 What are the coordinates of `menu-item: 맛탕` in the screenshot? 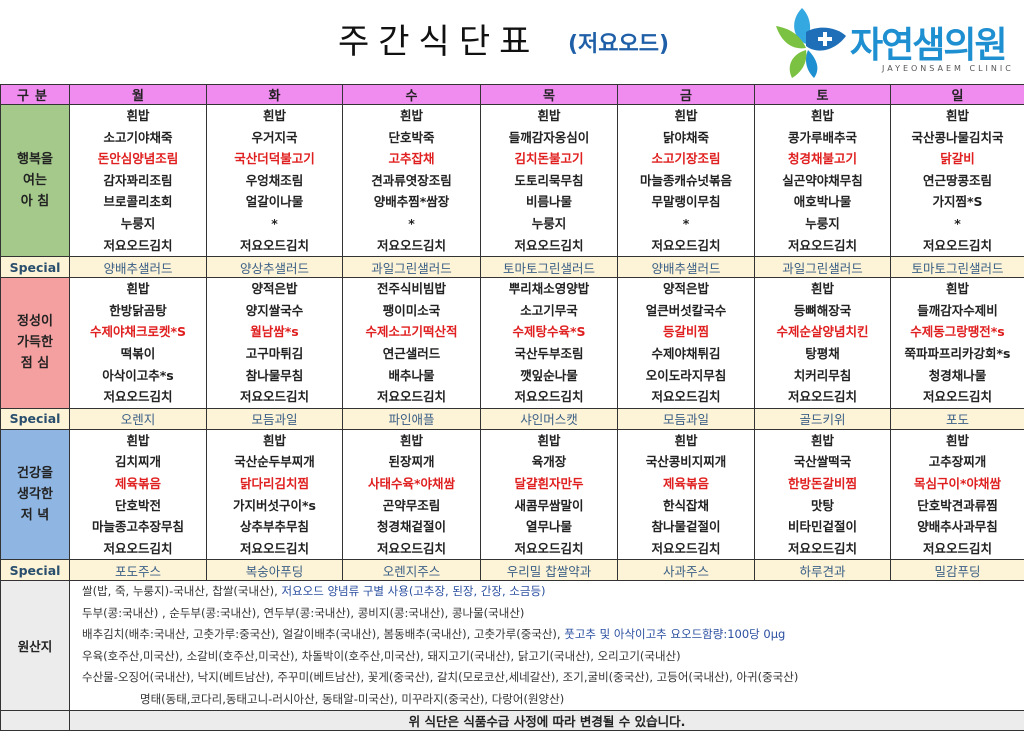 It's located at (822, 506).